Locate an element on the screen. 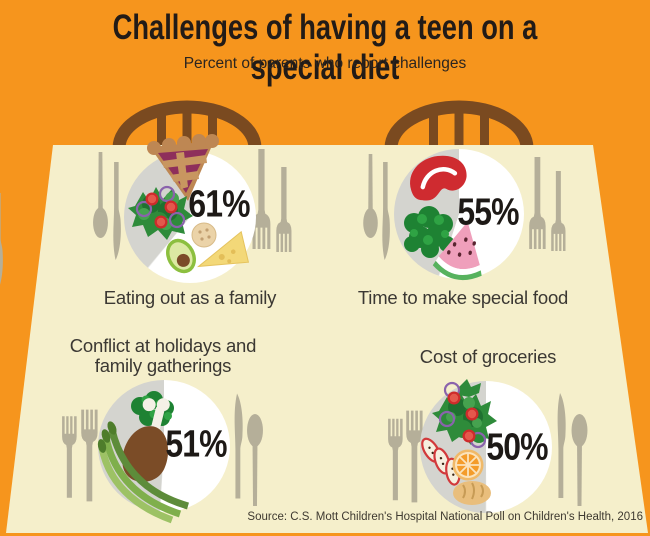 The width and height of the screenshot is (650, 536). apple-slices-icon is located at coordinates (441, 461).